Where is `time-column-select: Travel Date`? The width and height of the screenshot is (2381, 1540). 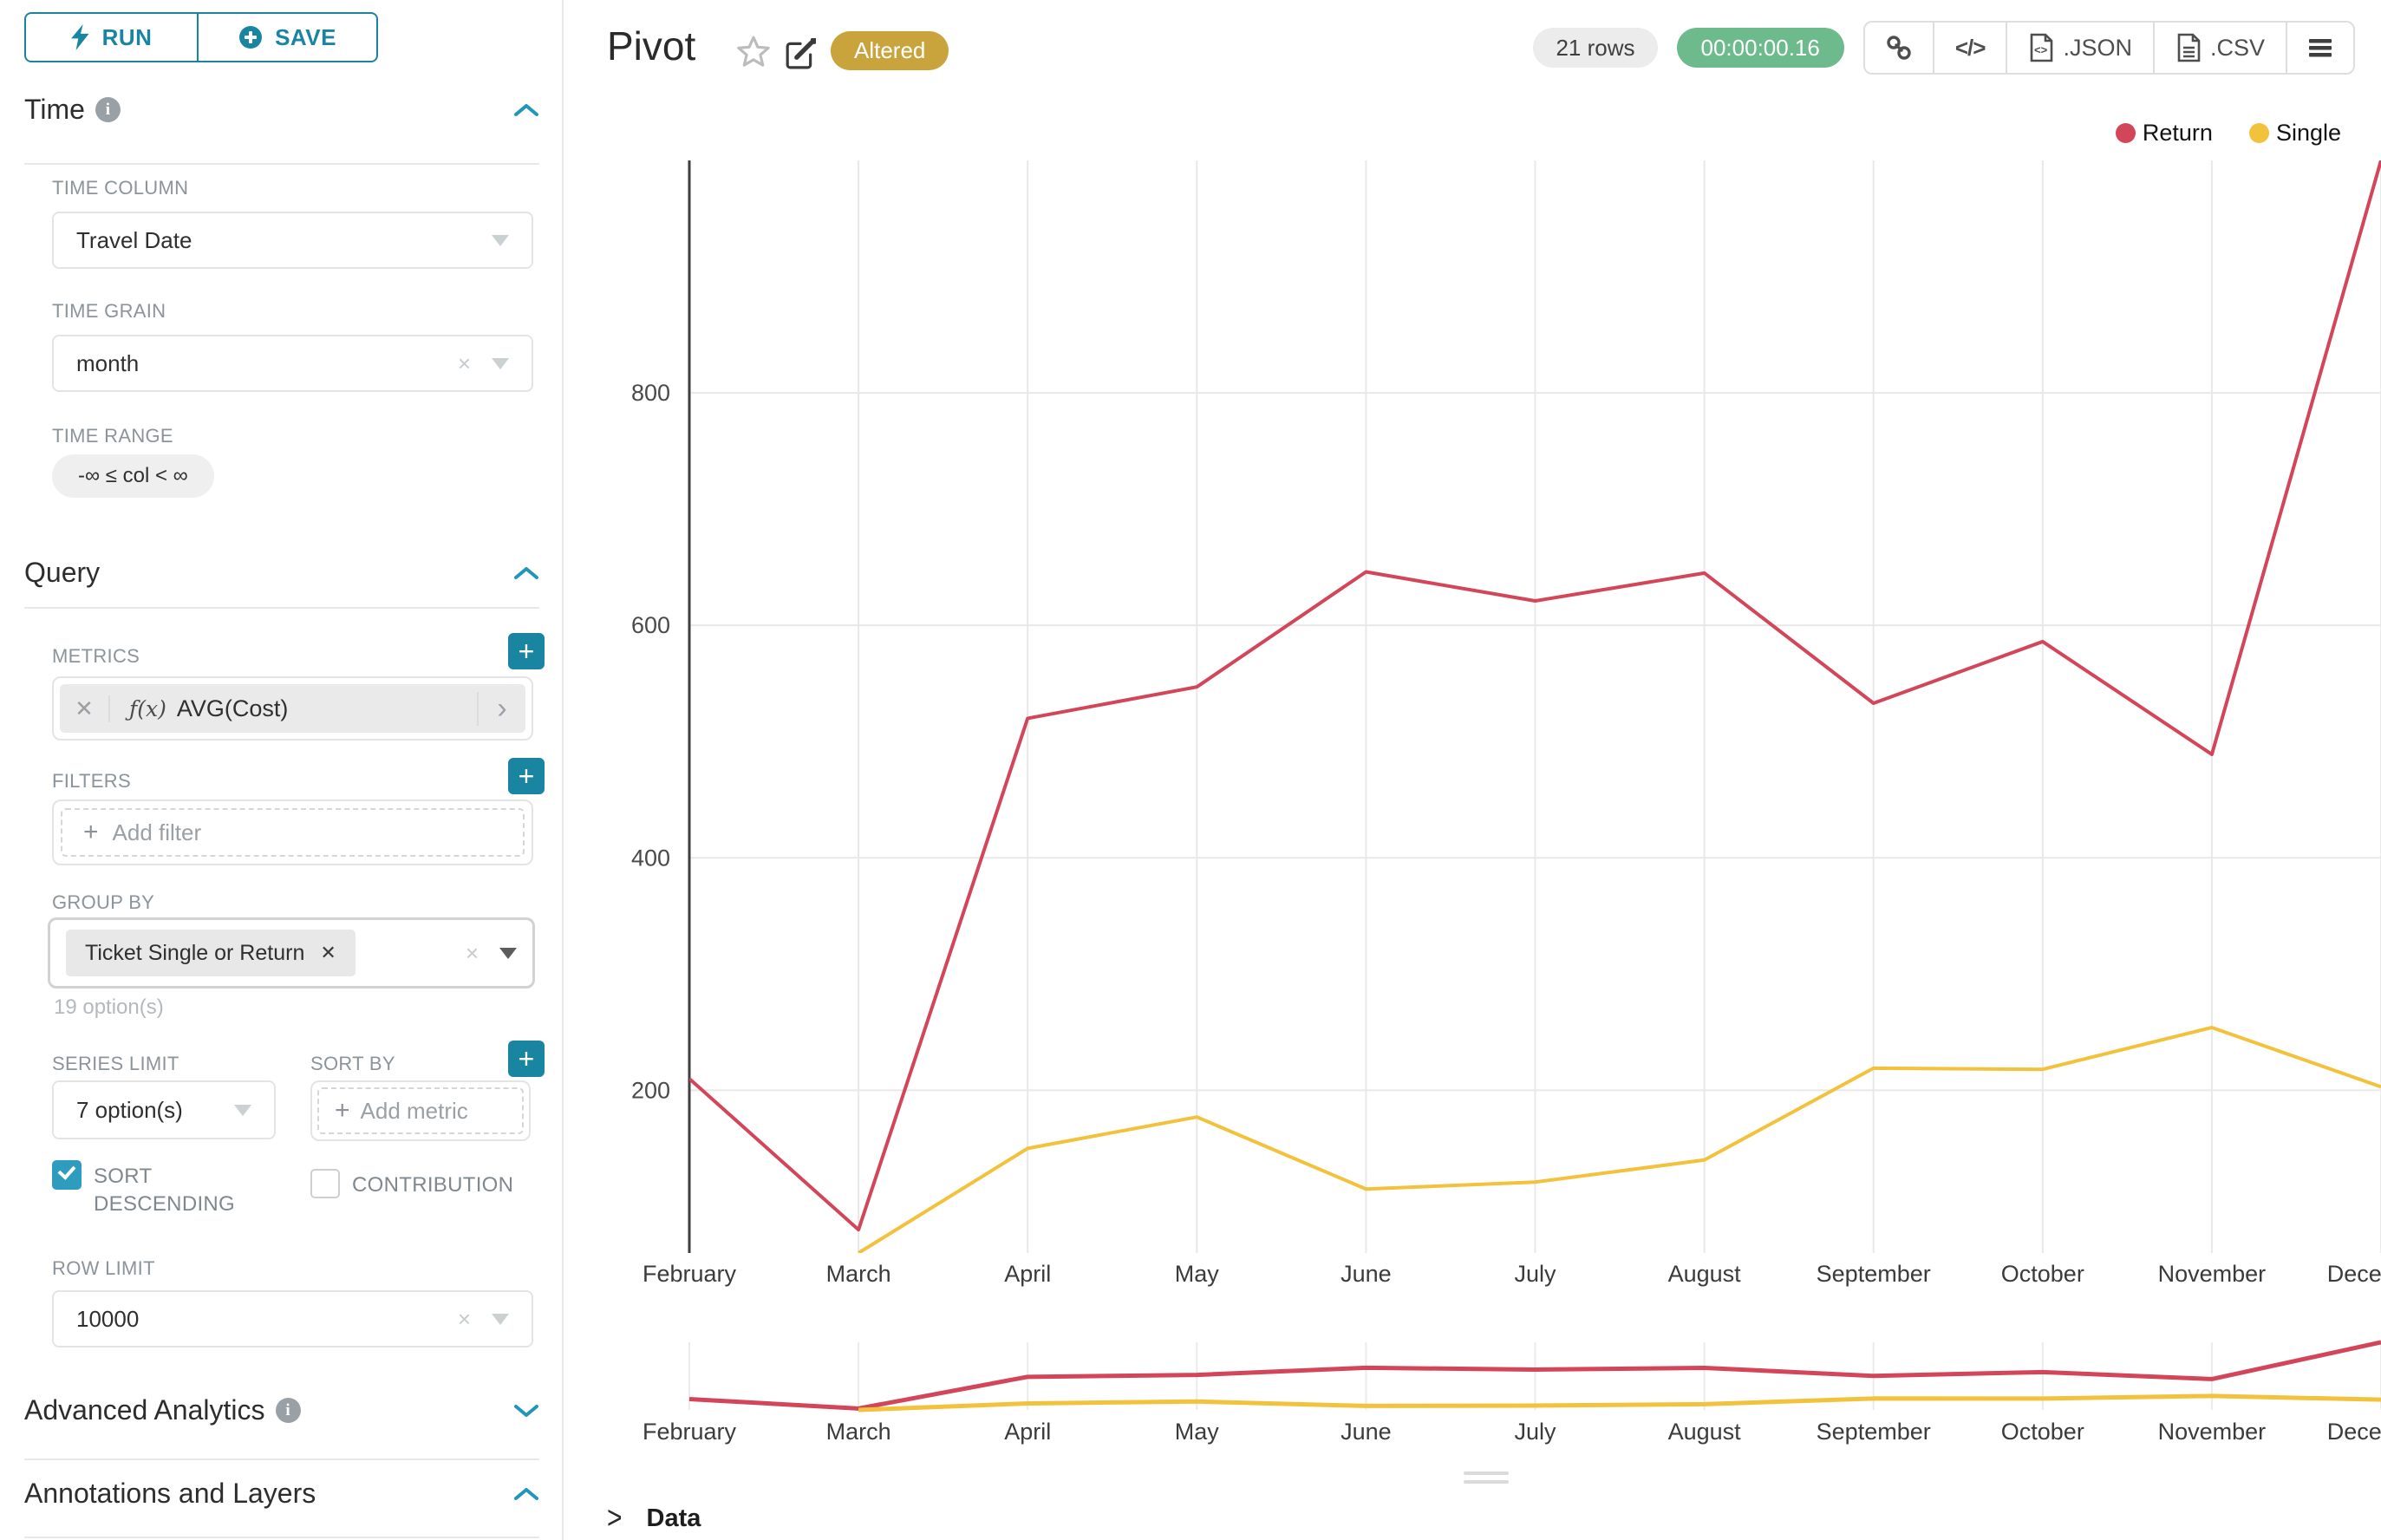
time-column-select: Travel Date is located at coordinates (292, 240).